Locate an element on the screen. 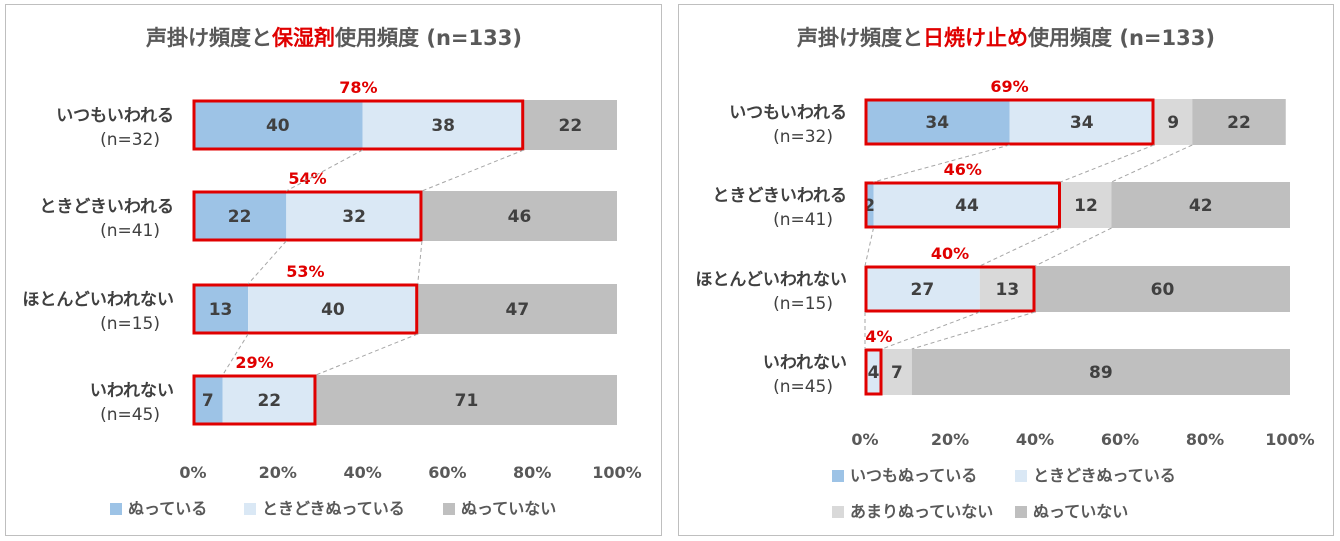 This screenshot has height=541, width=1340. highlight-total-label: 53% is located at coordinates (305, 271).